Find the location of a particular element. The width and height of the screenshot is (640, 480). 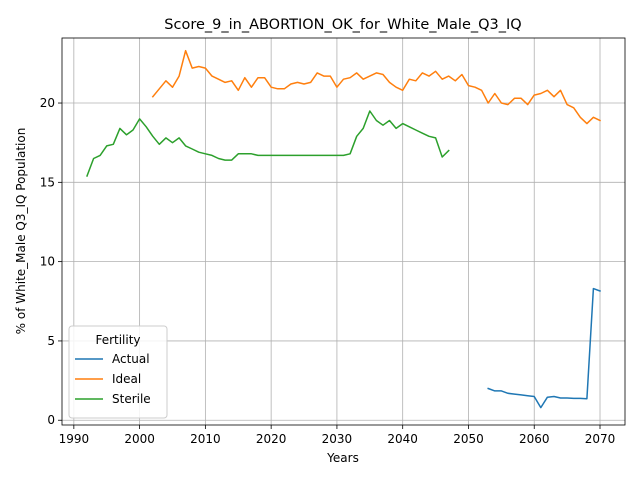

legend-label-sterile: Sterile is located at coordinates (131, 399).